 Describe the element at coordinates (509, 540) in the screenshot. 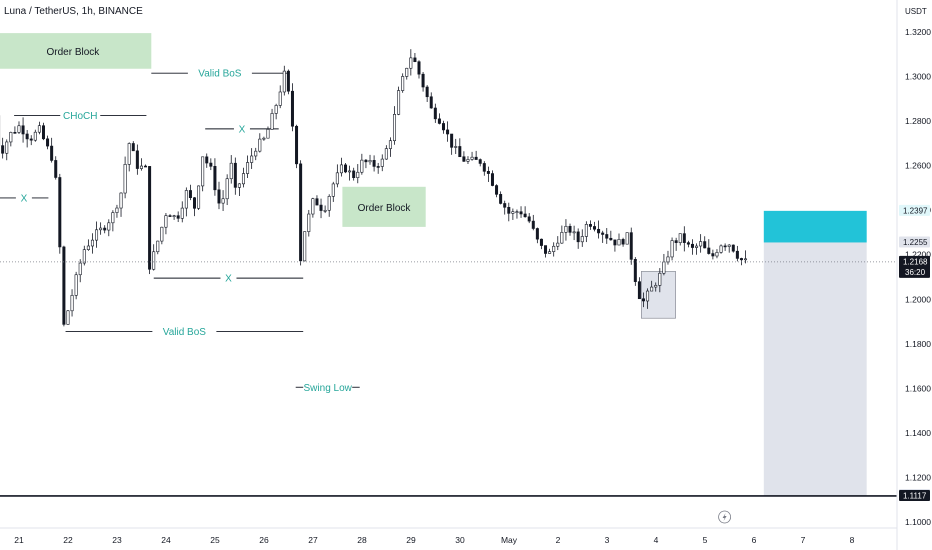

I see `x-tick-10: May` at that location.